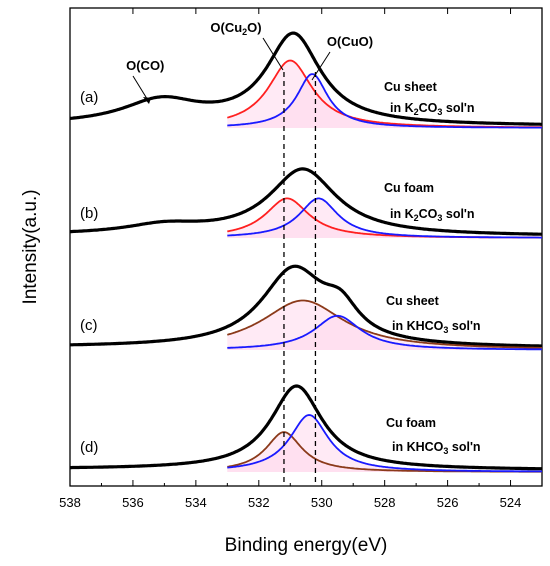 The width and height of the screenshot is (550, 566). Describe the element at coordinates (30, 246) in the screenshot. I see `y-axis-title: Intensity(a.u.)` at that location.